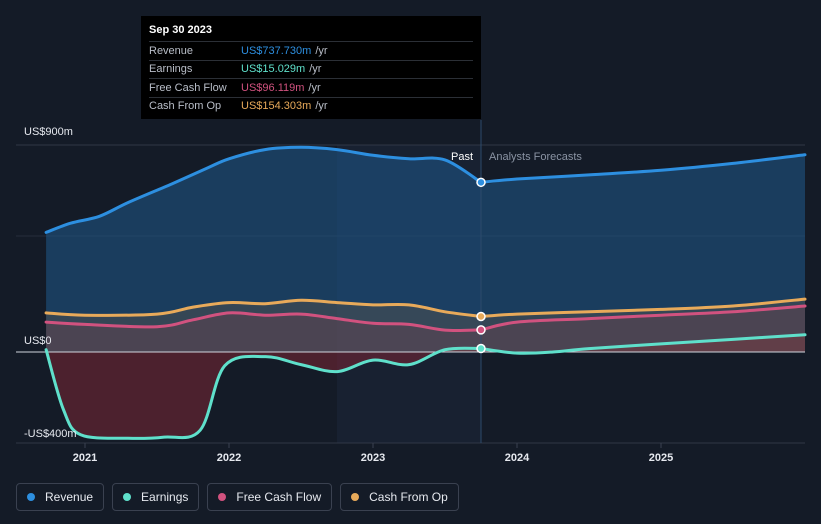 The image size is (821, 524). Describe the element at coordinates (373, 458) in the screenshot. I see `x-tick-label: 2023` at that location.